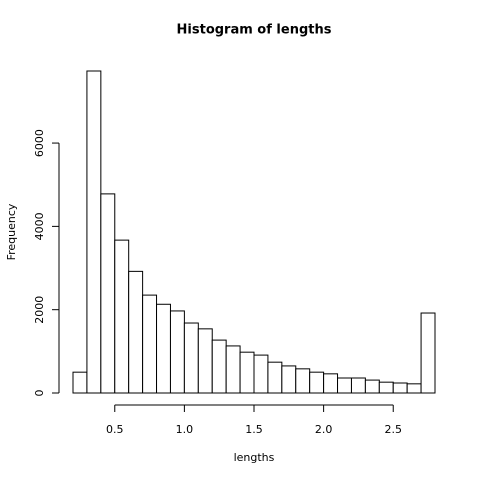 This screenshot has width=480, height=480. I want to click on x-tick-label: 1.5, so click(254, 429).